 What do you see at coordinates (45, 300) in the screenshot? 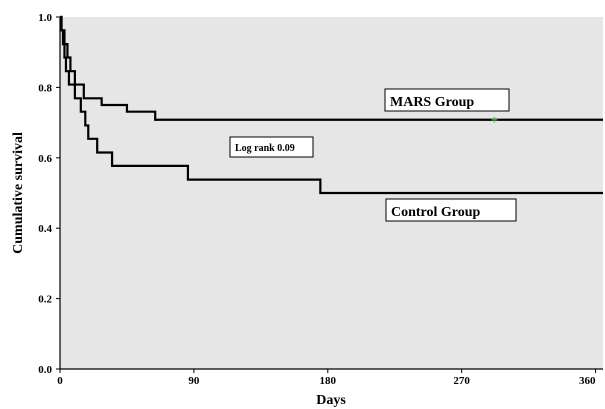
I see `y-tick-label: 0.2` at bounding box center [45, 300].